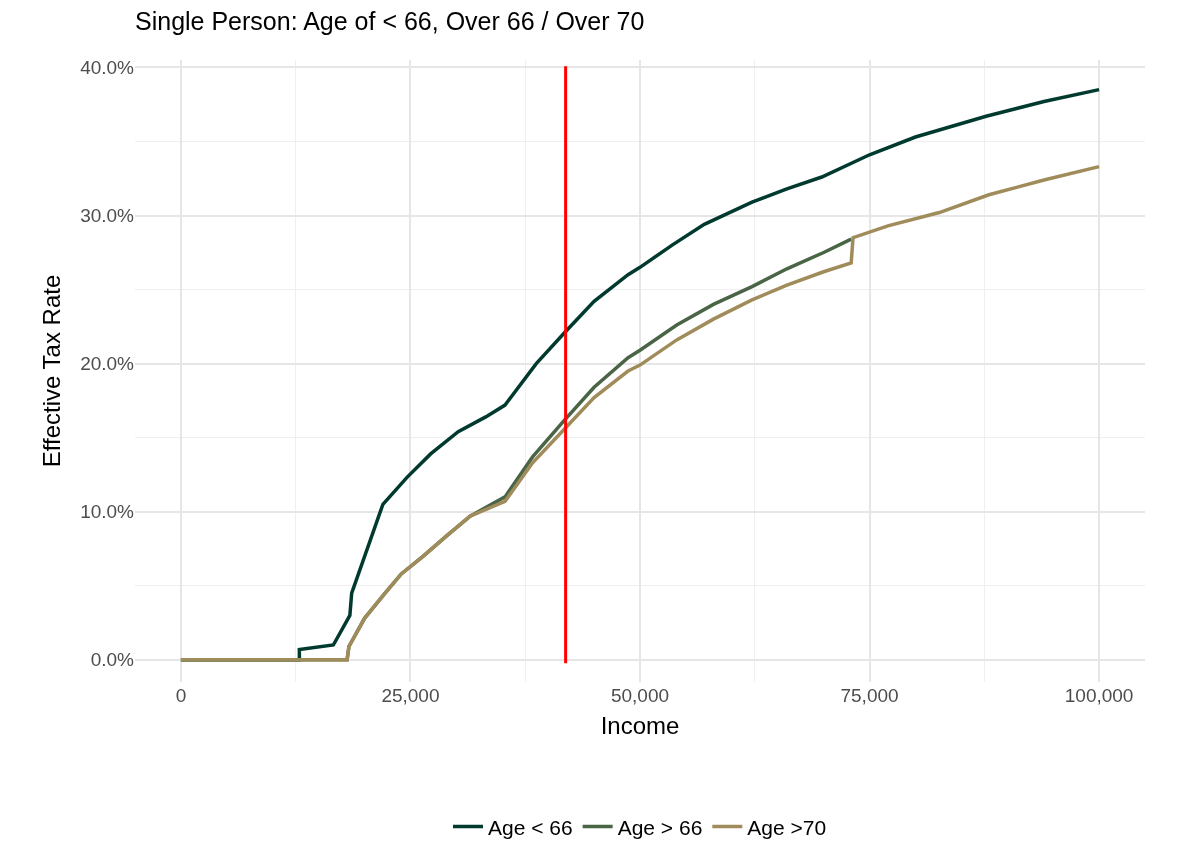  What do you see at coordinates (181, 695) in the screenshot?
I see `x-tick-label: 0` at bounding box center [181, 695].